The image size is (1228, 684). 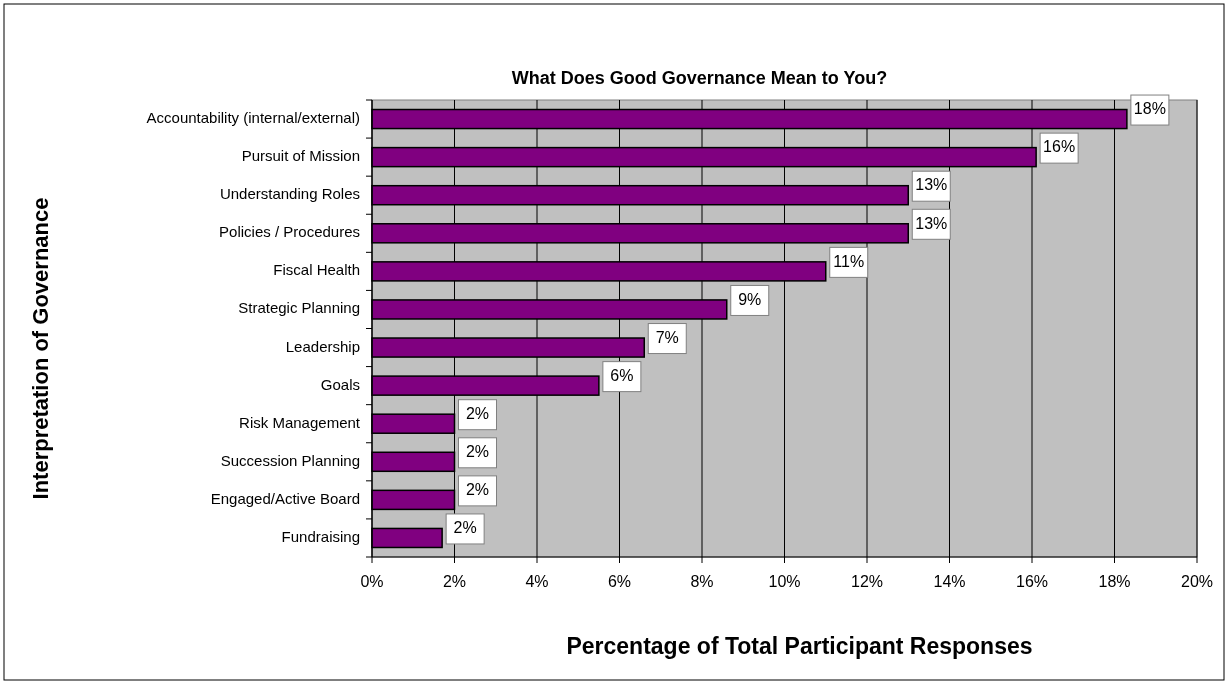 I want to click on data-label: 7%, so click(x=667, y=337).